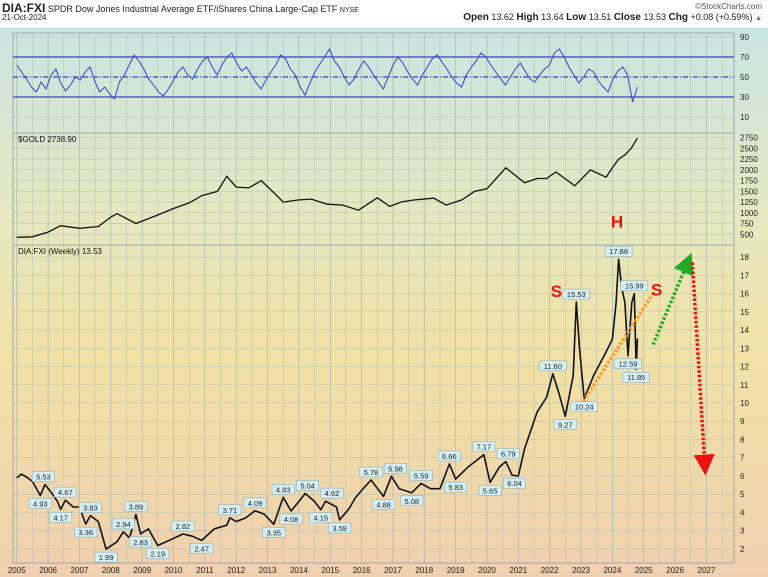 This screenshot has height=577, width=768. Describe the element at coordinates (515, 483) in the screenshot. I see `price-label: 6.04` at that location.